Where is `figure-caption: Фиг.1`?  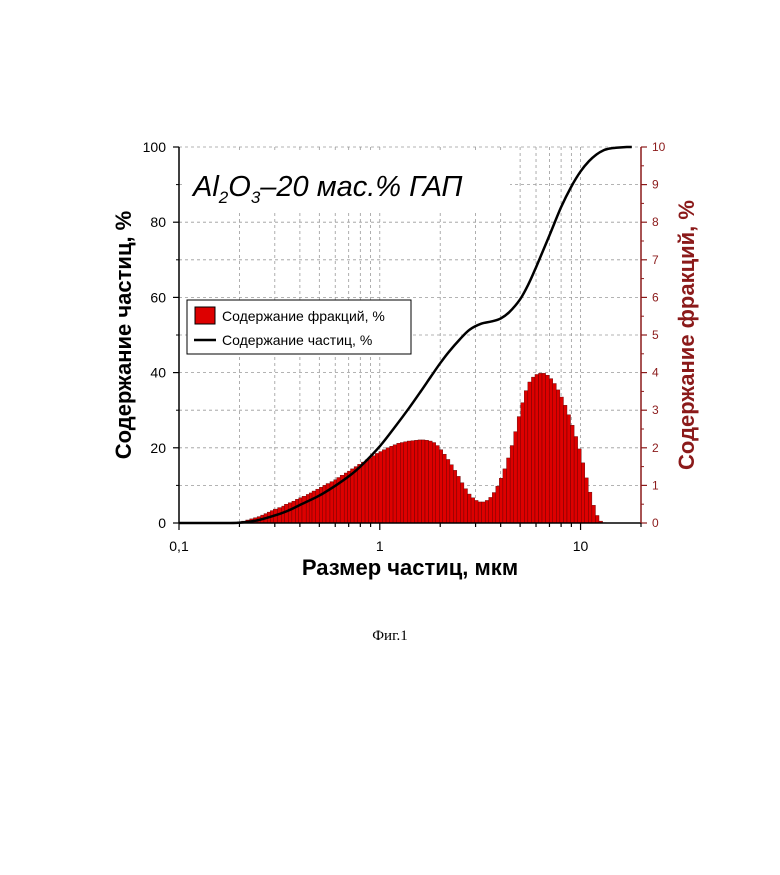 figure-caption: Фиг.1 is located at coordinates (390, 636).